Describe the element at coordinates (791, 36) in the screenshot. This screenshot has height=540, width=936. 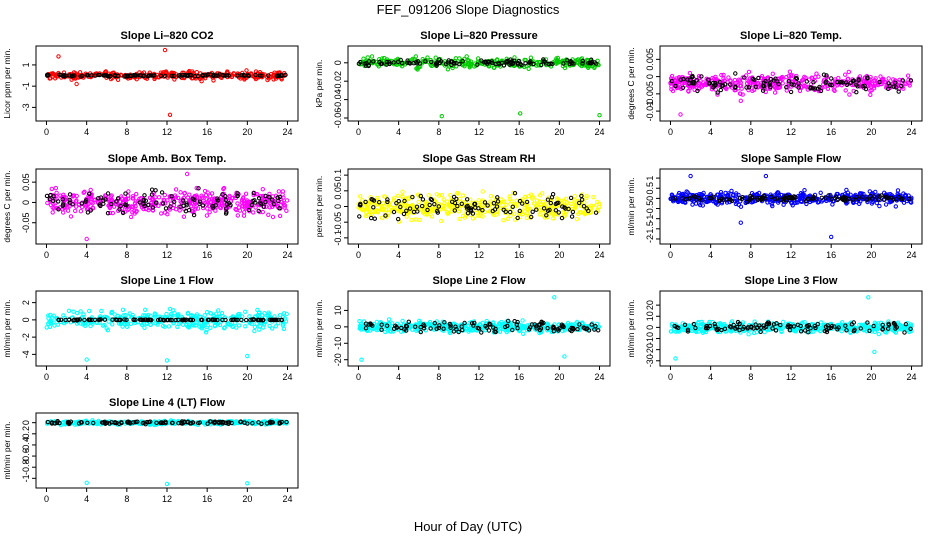
I see `panel-title: Slope Li–820 Temp.` at that location.